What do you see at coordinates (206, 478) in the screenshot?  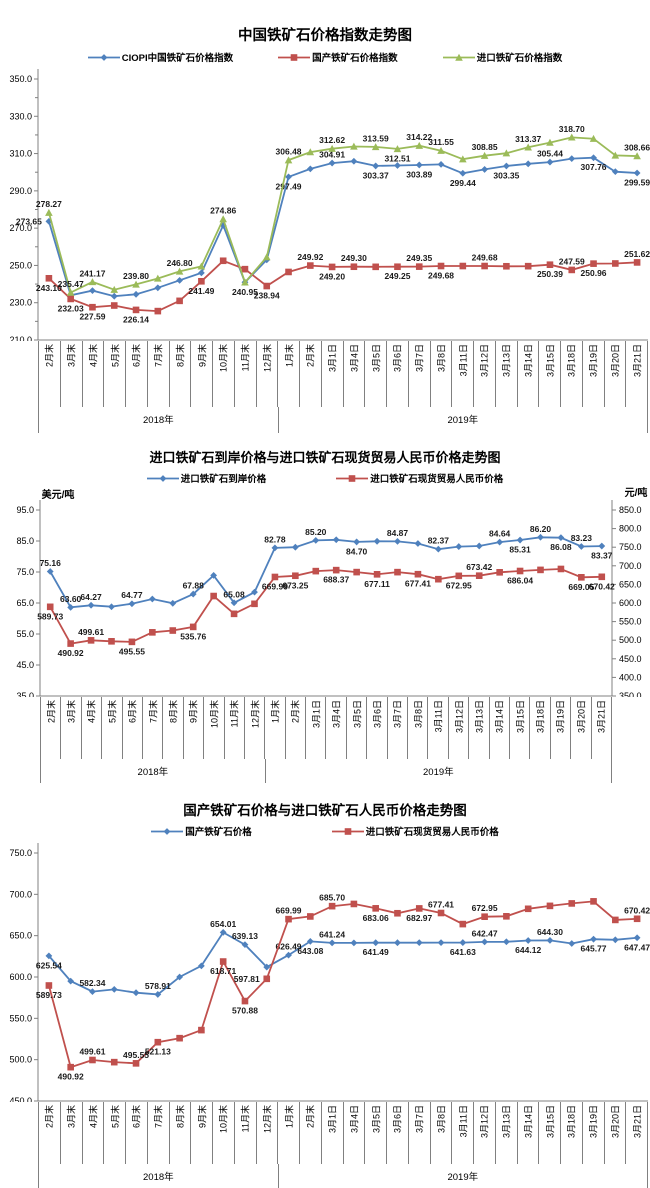 I see `legend-item: 进口铁矿石到岸价格` at bounding box center [206, 478].